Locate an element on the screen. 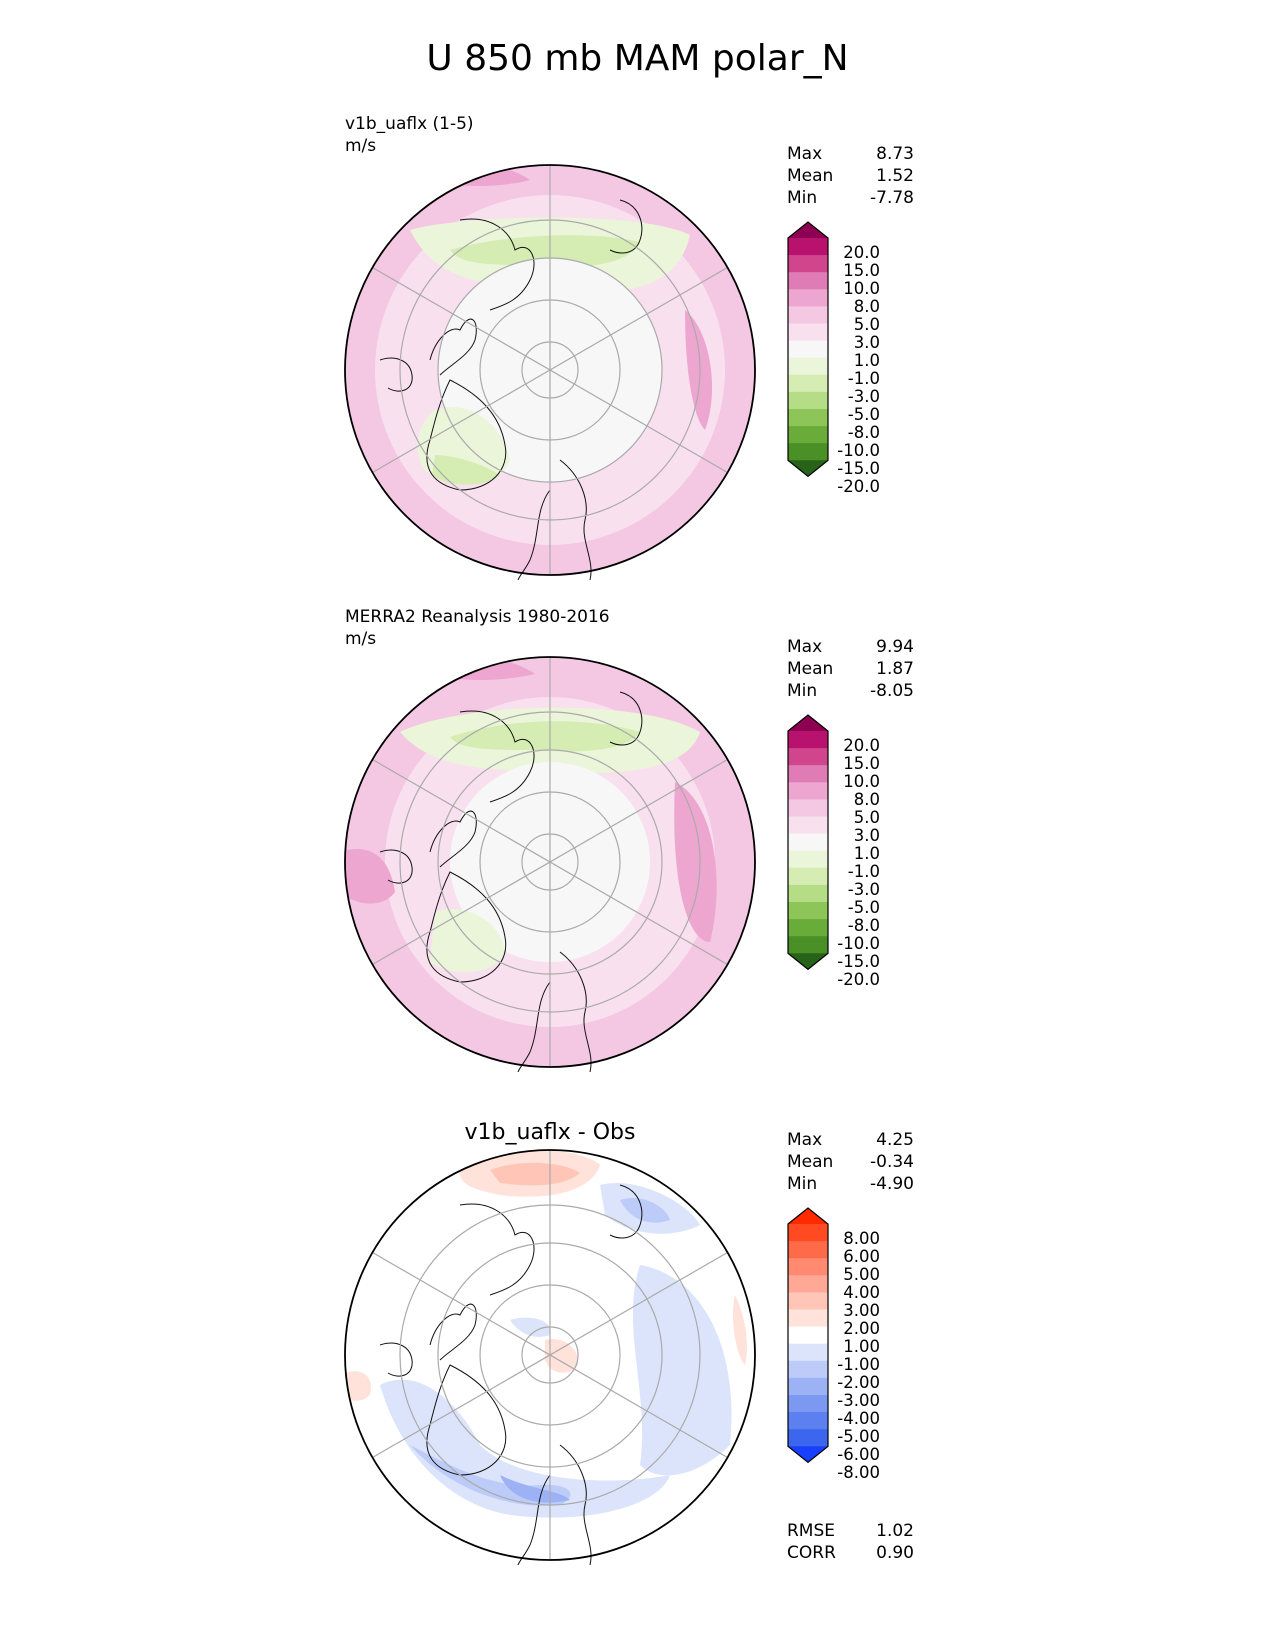 The width and height of the screenshot is (1275, 1650). panel-2-map-boundary is located at coordinates (550, 862).